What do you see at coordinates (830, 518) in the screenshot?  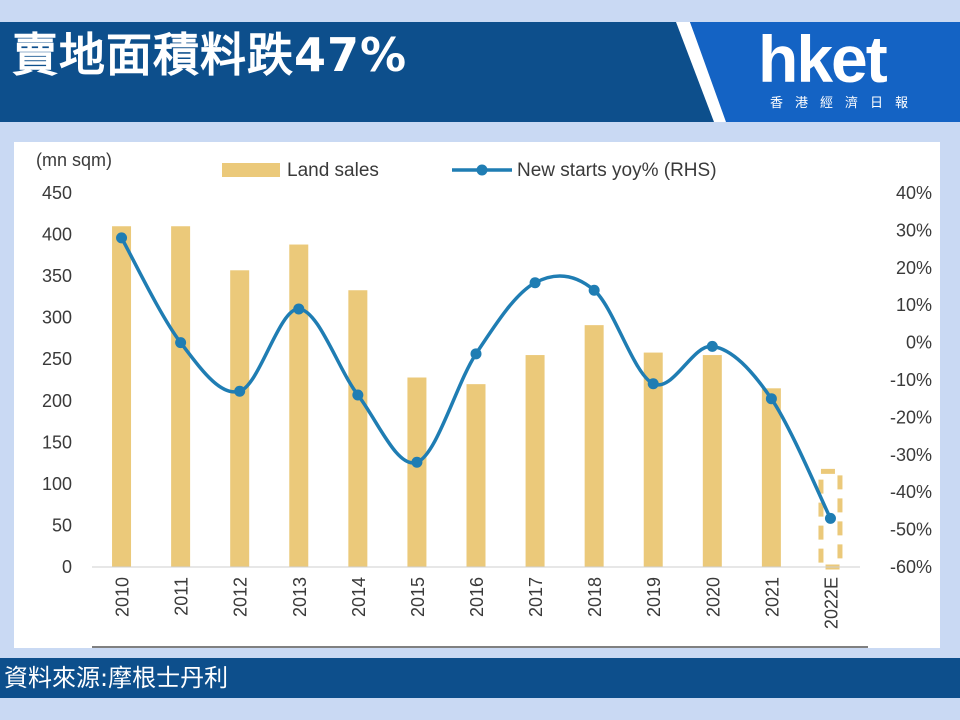 I see `point-2022E` at bounding box center [830, 518].